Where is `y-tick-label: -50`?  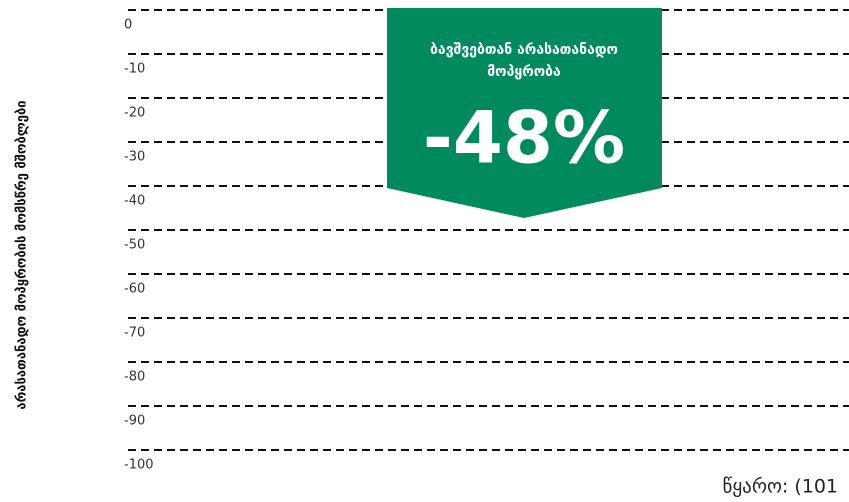 y-tick-label: -50 is located at coordinates (134, 245).